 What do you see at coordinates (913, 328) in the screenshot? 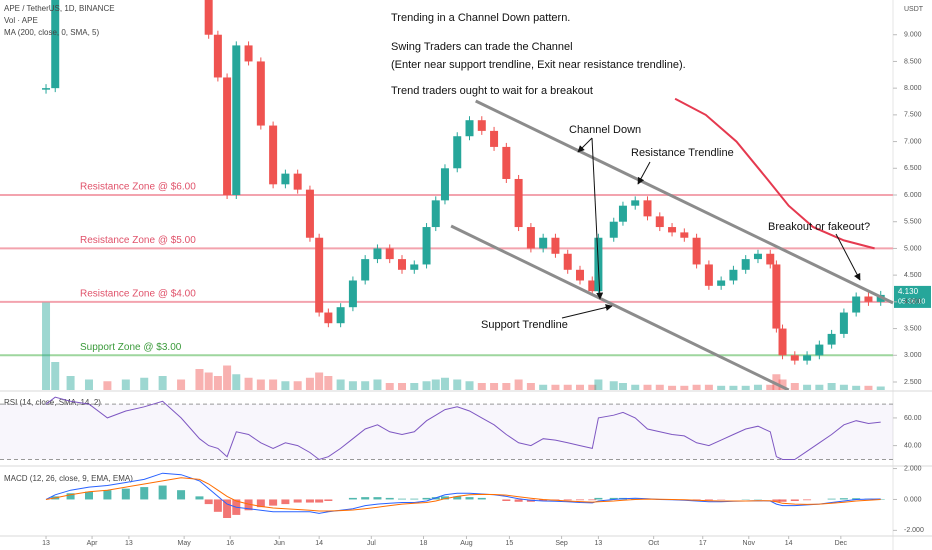
I see `y-tick-label: 3.500` at bounding box center [913, 328].